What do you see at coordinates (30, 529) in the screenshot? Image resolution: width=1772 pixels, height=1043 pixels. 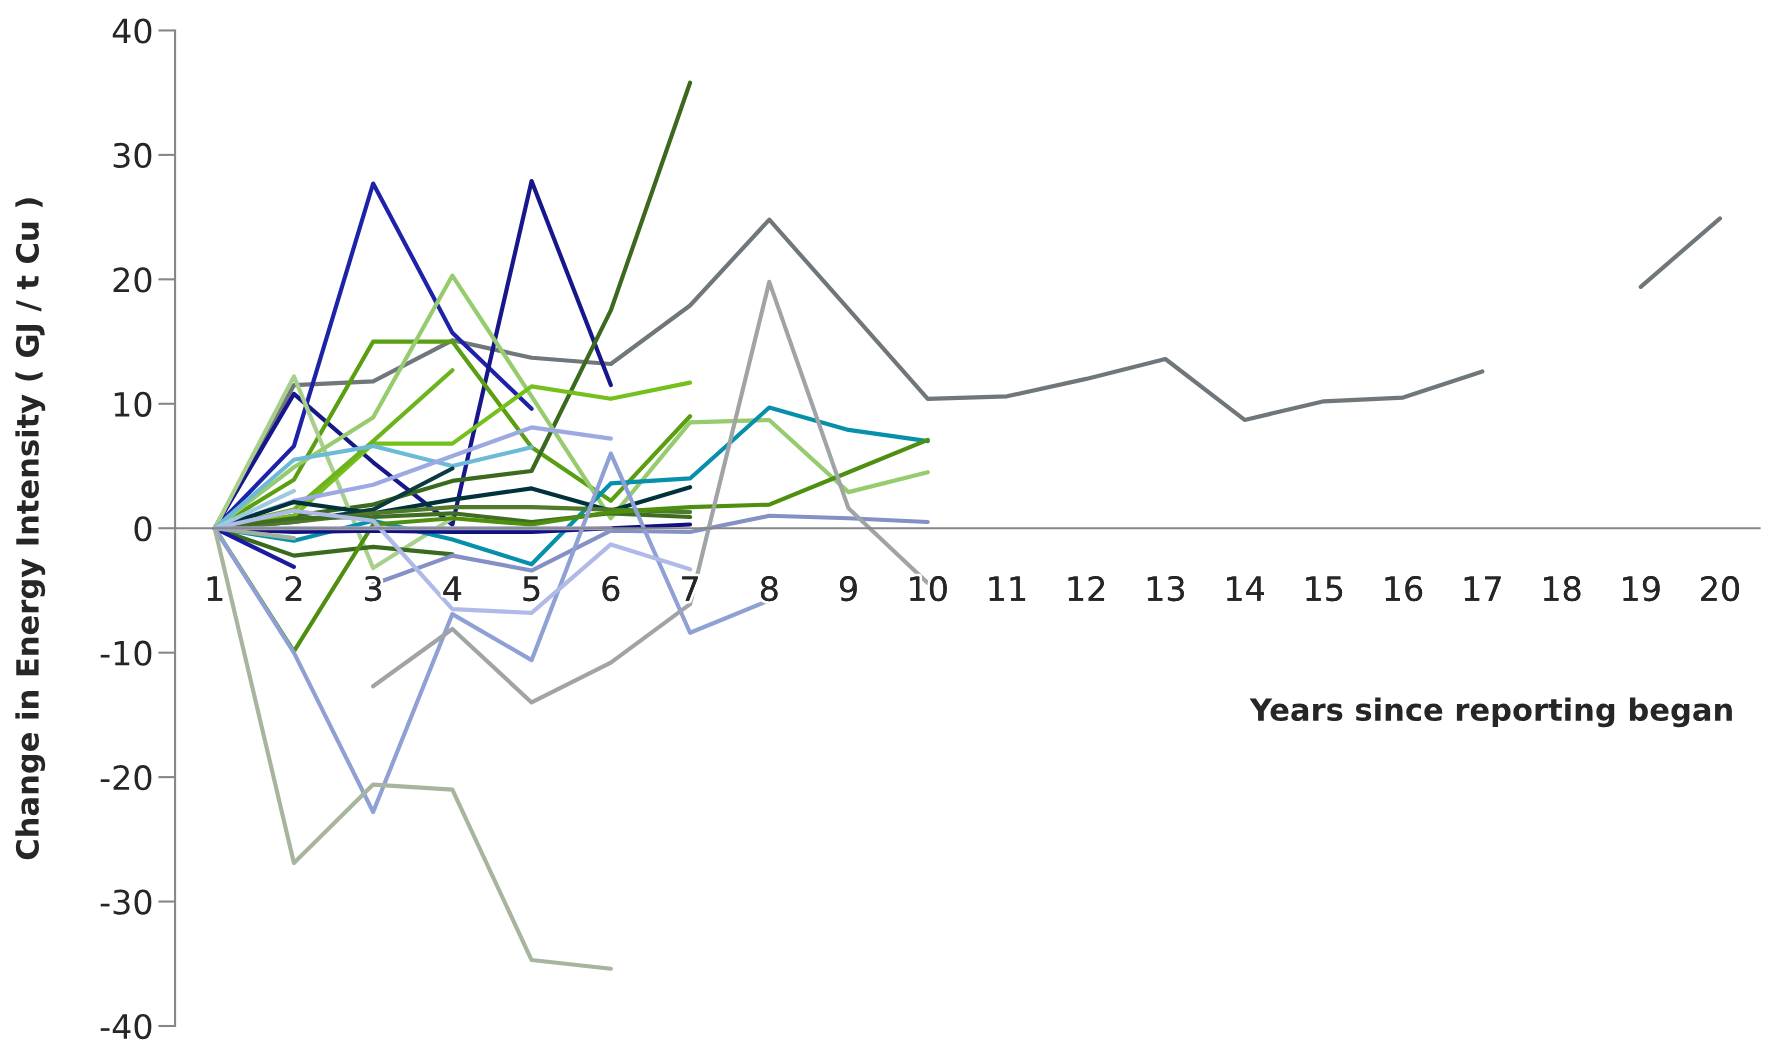 I see `y-axis-title: Change in Energy Intensity ( GJ / t Cu )` at bounding box center [30, 529].